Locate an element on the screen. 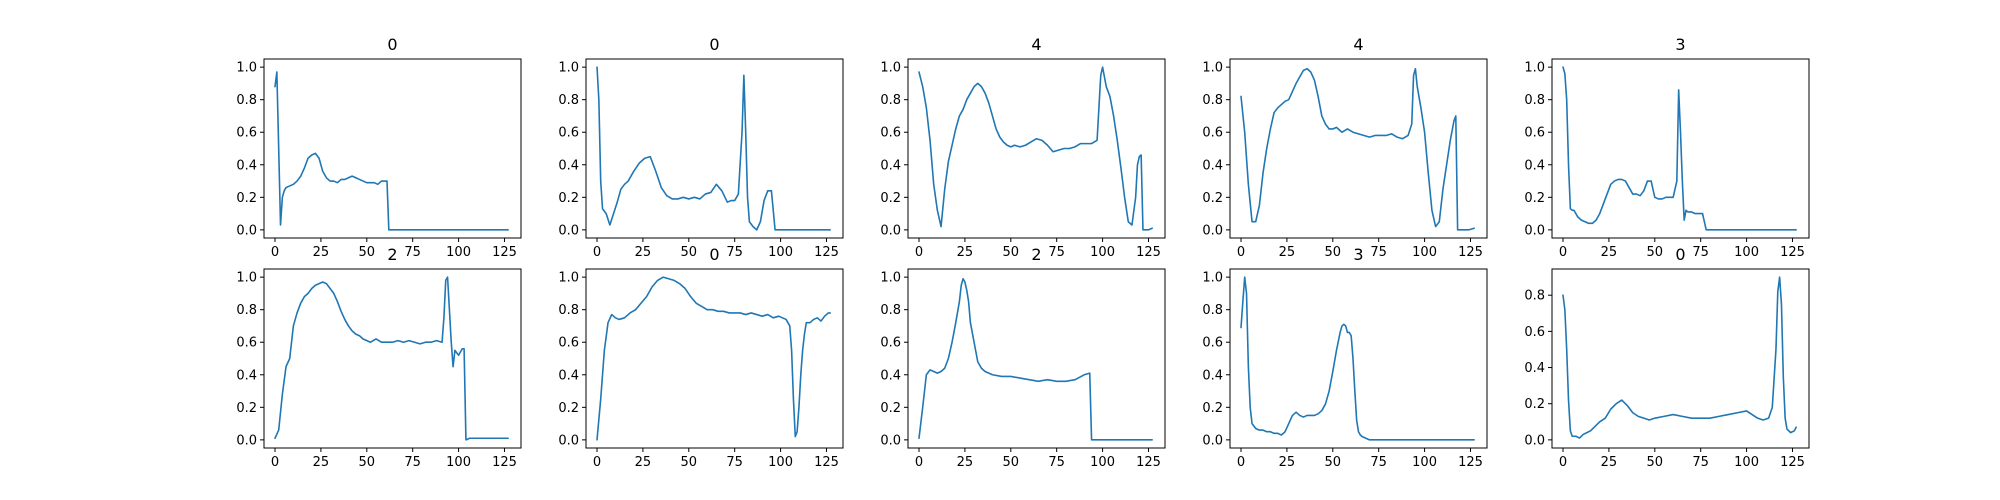 The height and width of the screenshot is (500, 2000). subplot-7: 0 0 25 50 75 100 125 0.0 0.2 0.4 0.6 0.8 1.0 is located at coordinates (701, 357).